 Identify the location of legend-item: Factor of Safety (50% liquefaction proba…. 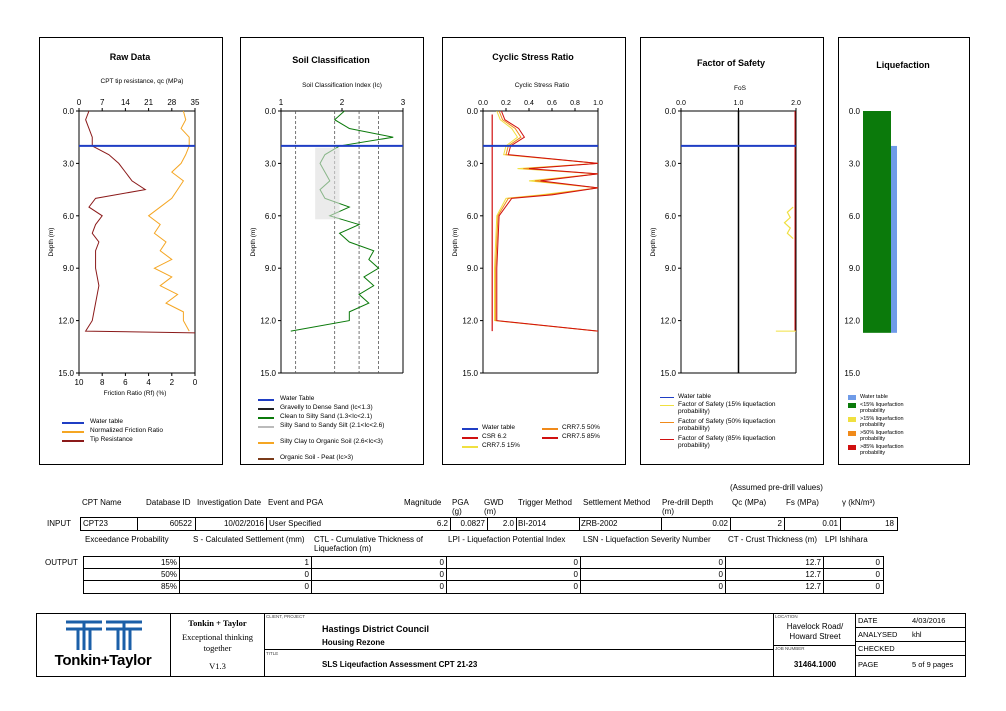
(727, 425).